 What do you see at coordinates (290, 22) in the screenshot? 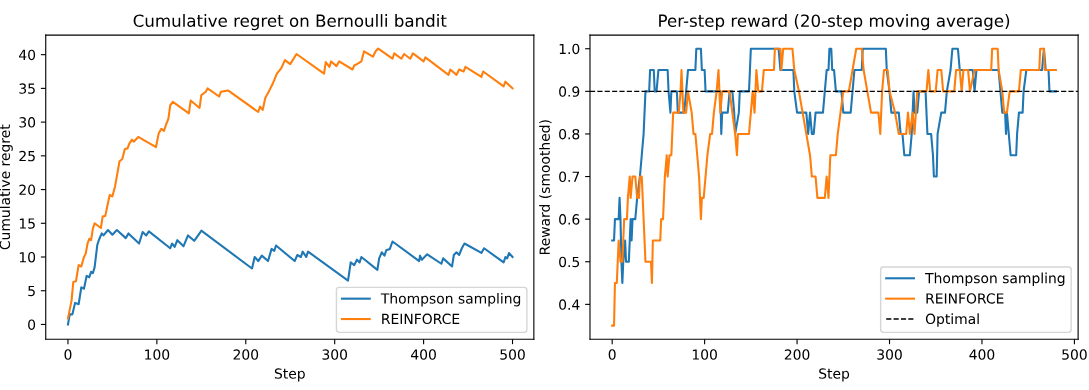
I see `chart-title: Cumulative regret on Bernoulli bandit` at bounding box center [290, 22].